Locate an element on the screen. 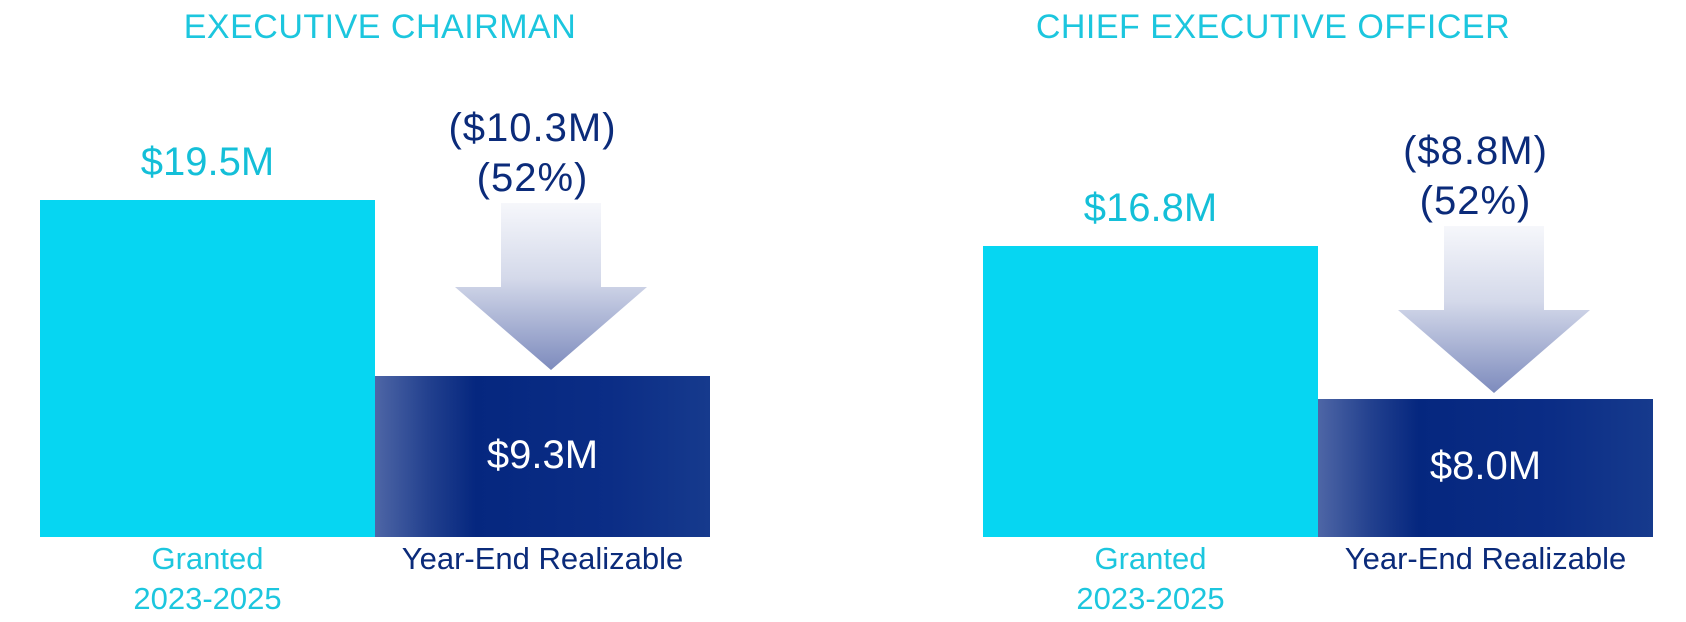  change-amount: ($8.8M) is located at coordinates (1475, 150).